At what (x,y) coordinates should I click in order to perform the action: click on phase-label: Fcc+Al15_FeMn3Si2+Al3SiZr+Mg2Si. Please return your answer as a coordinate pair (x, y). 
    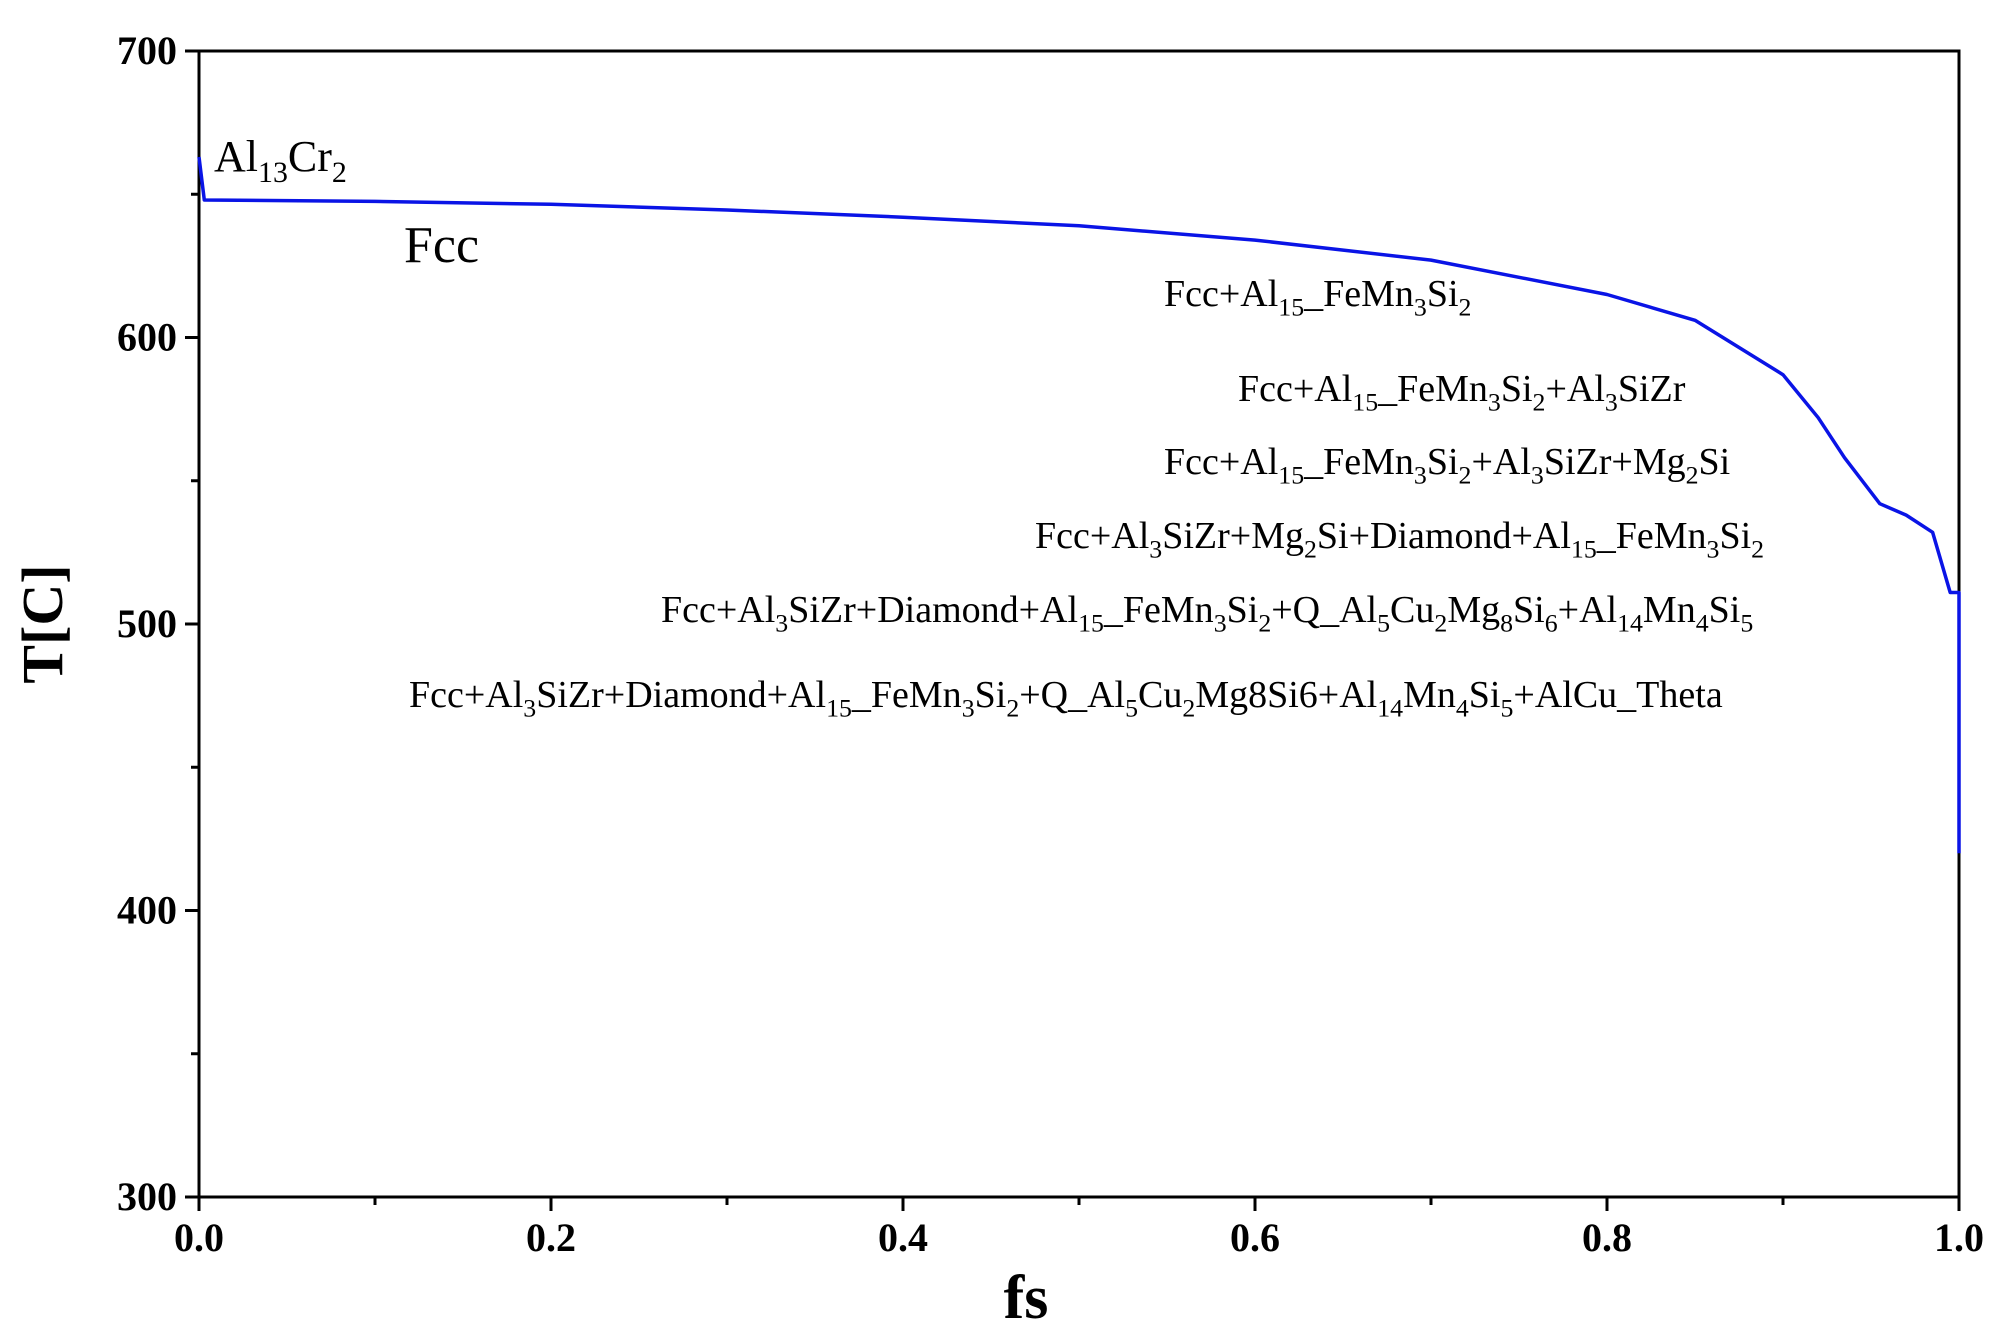
    Looking at the image, I should click on (1447, 465).